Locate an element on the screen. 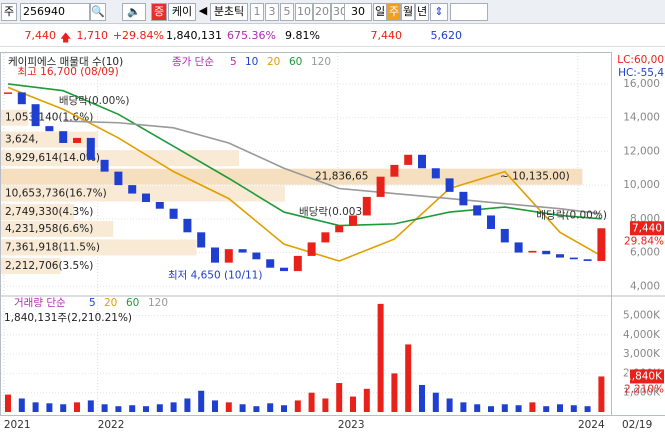 This screenshot has width=665, height=434. y-tick-label: 10,000 is located at coordinates (641, 185).